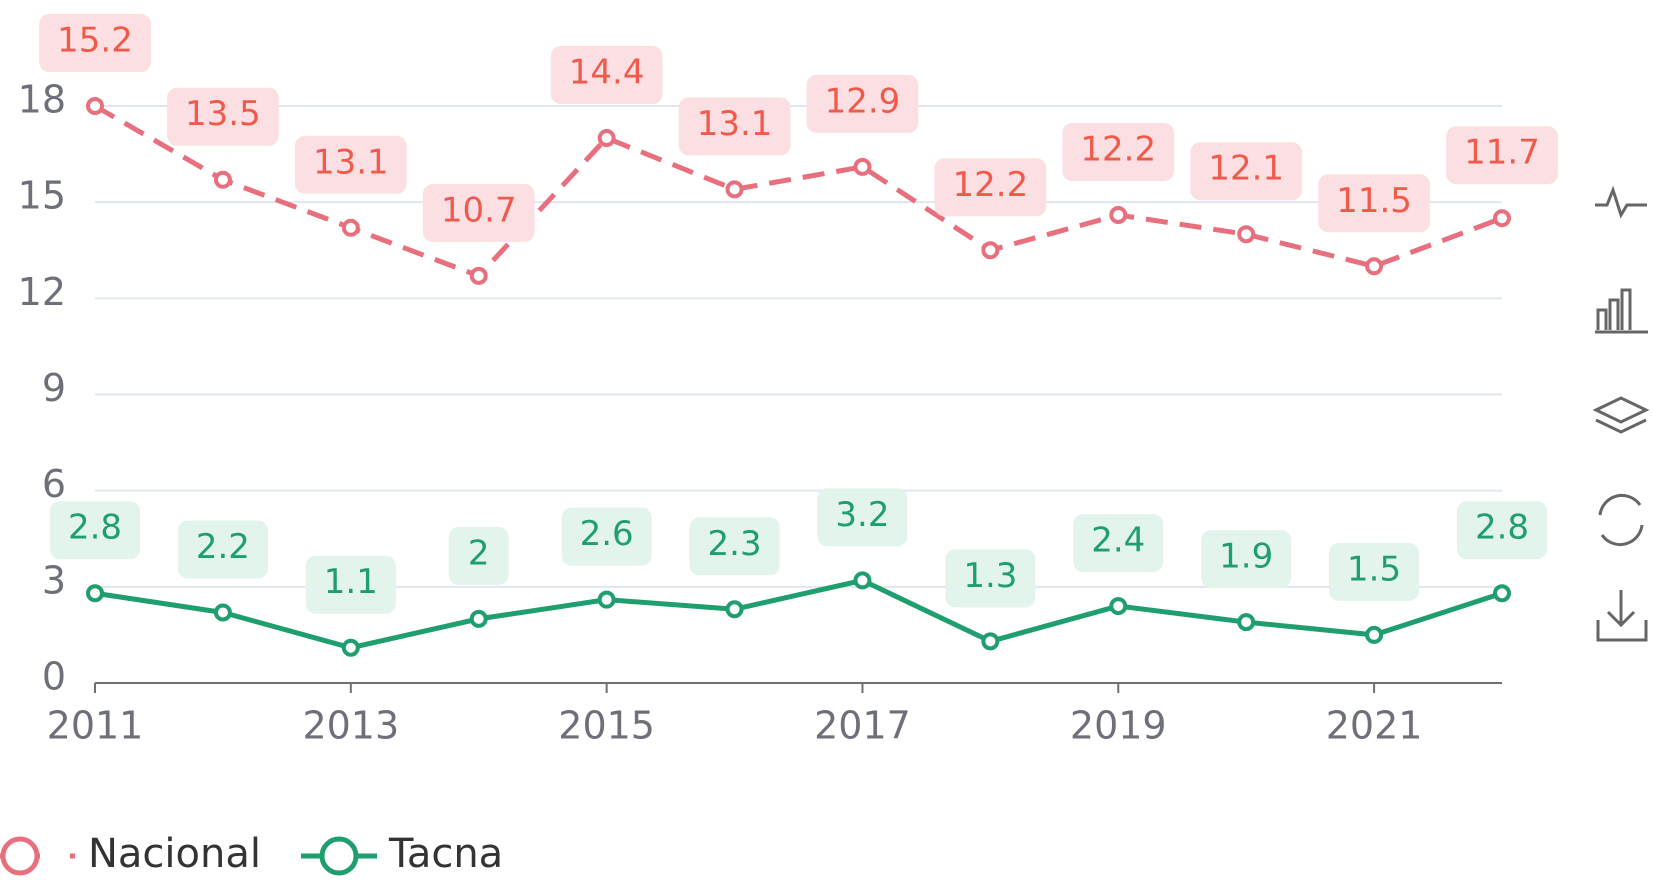 Image resolution: width=1653 pixels, height=880 pixels. What do you see at coordinates (42, 292) in the screenshot?
I see `y-tick-label: 12` at bounding box center [42, 292].